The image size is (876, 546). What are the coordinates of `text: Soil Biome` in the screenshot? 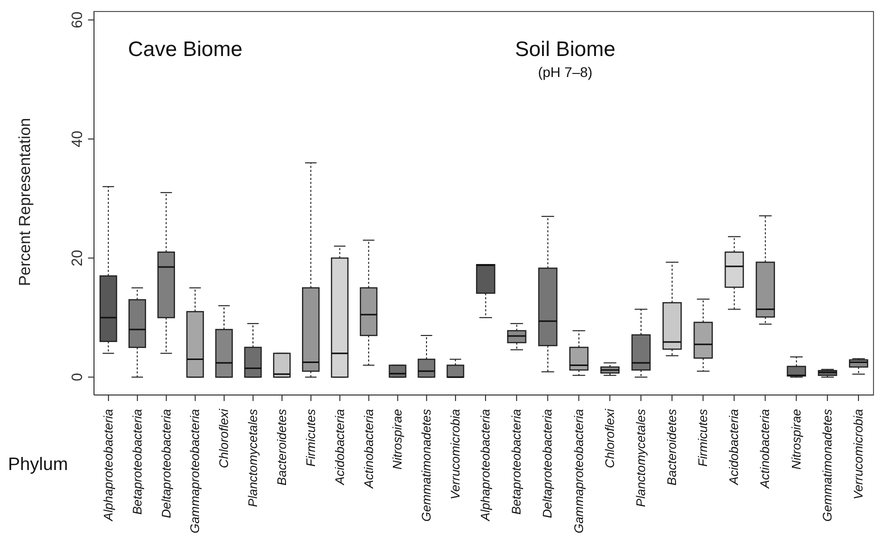 It's located at (565, 50).